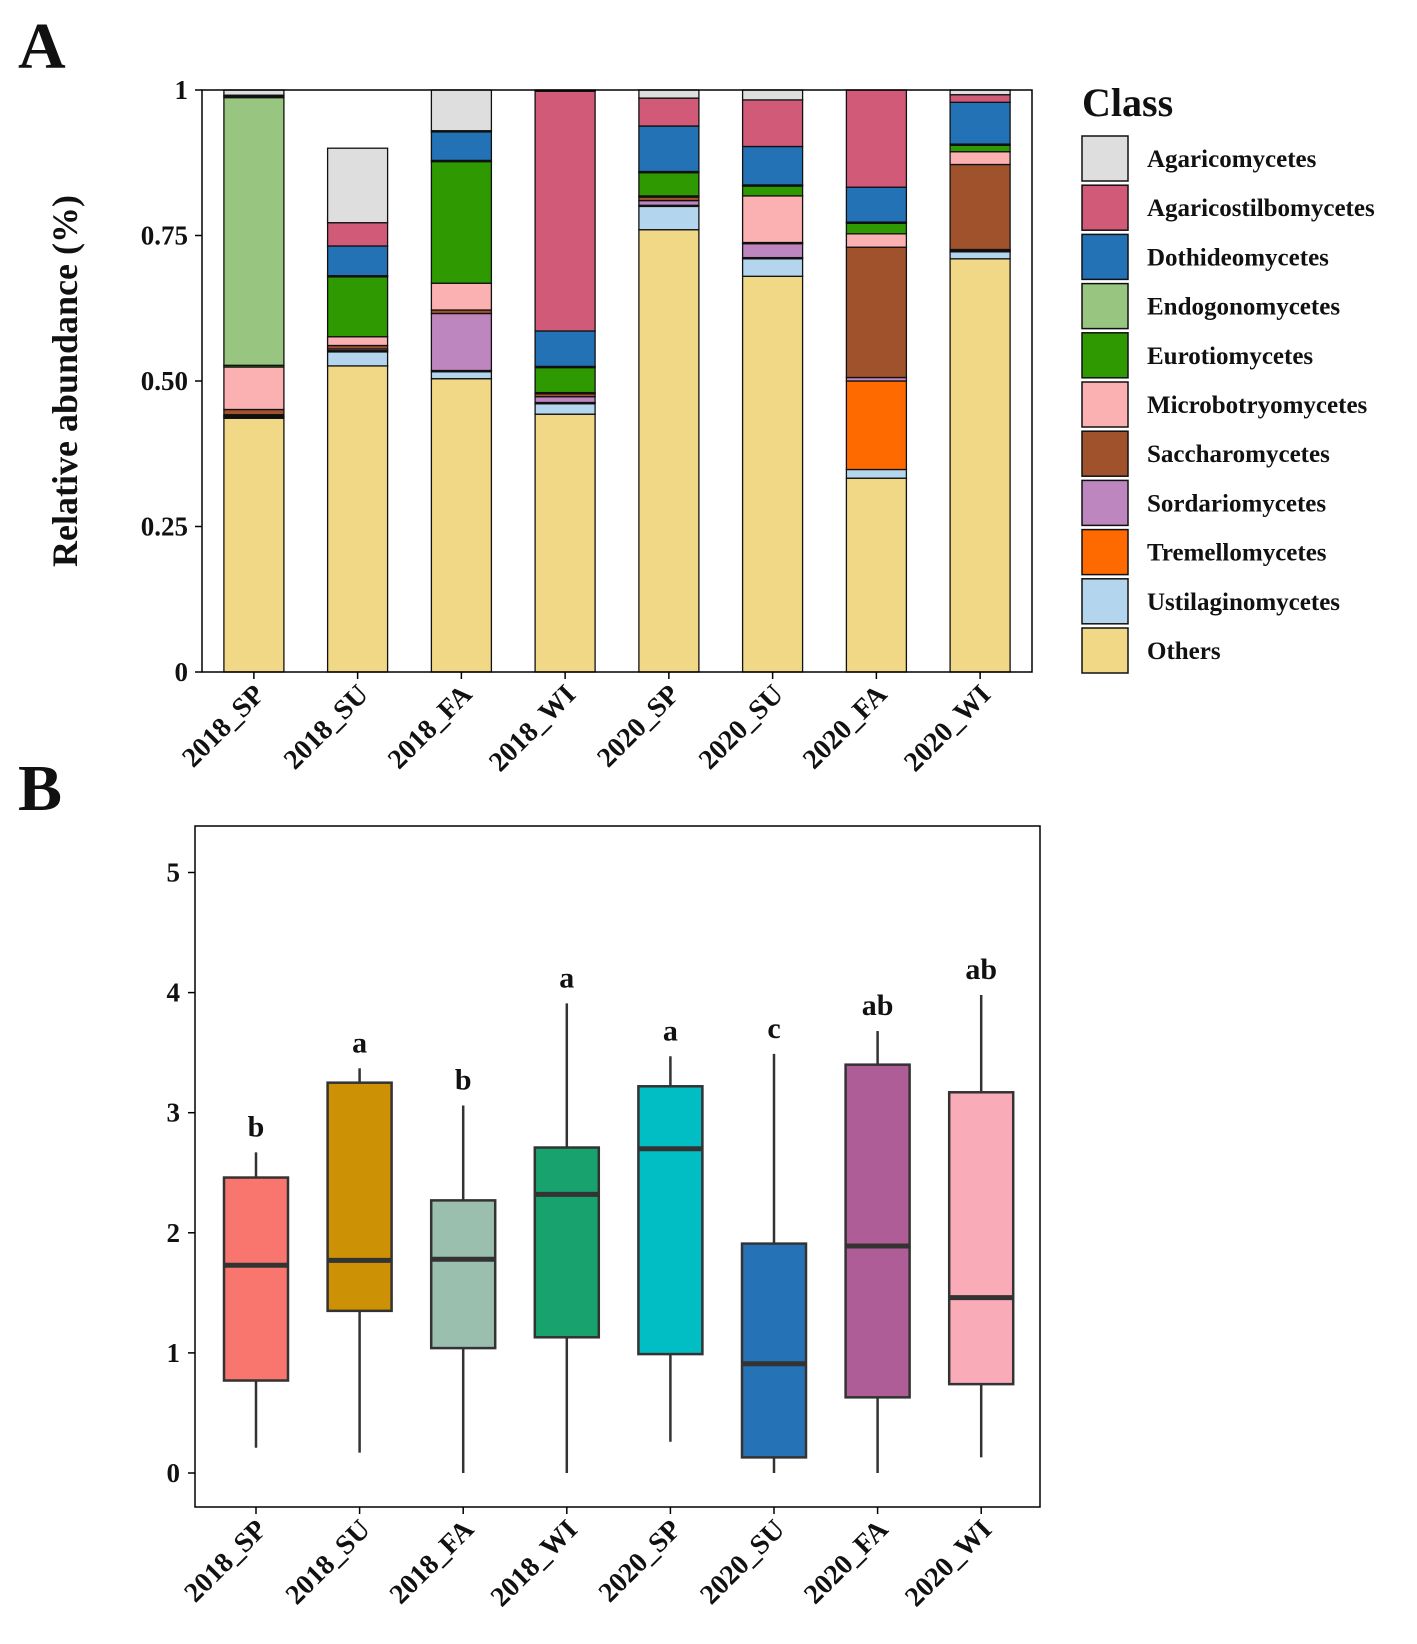  Describe the element at coordinates (164, 236) in the screenshot. I see `y-tick-label: 0.75` at that location.